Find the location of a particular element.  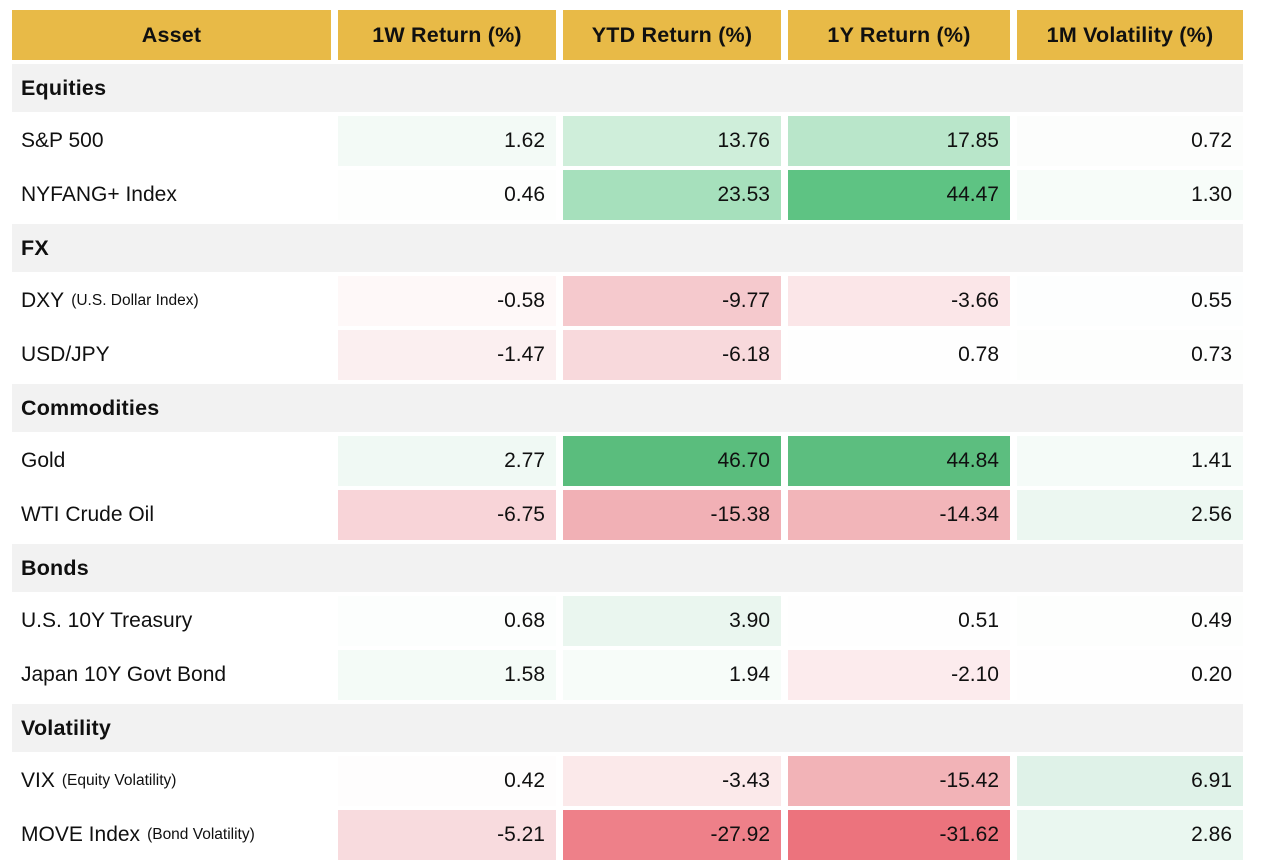

value-cell: 0.42 is located at coordinates (447, 781).